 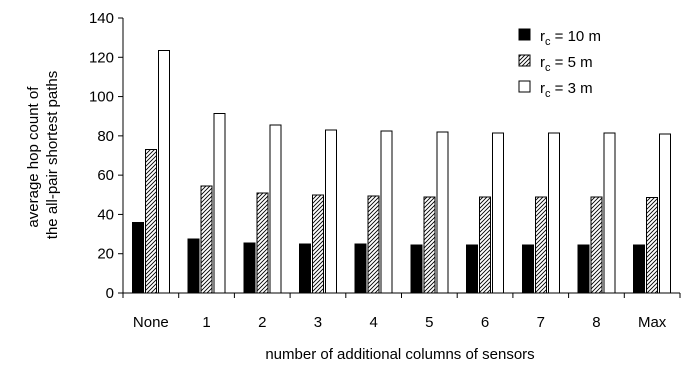 I want to click on x-tick-label-Max: Max, so click(x=652, y=322).